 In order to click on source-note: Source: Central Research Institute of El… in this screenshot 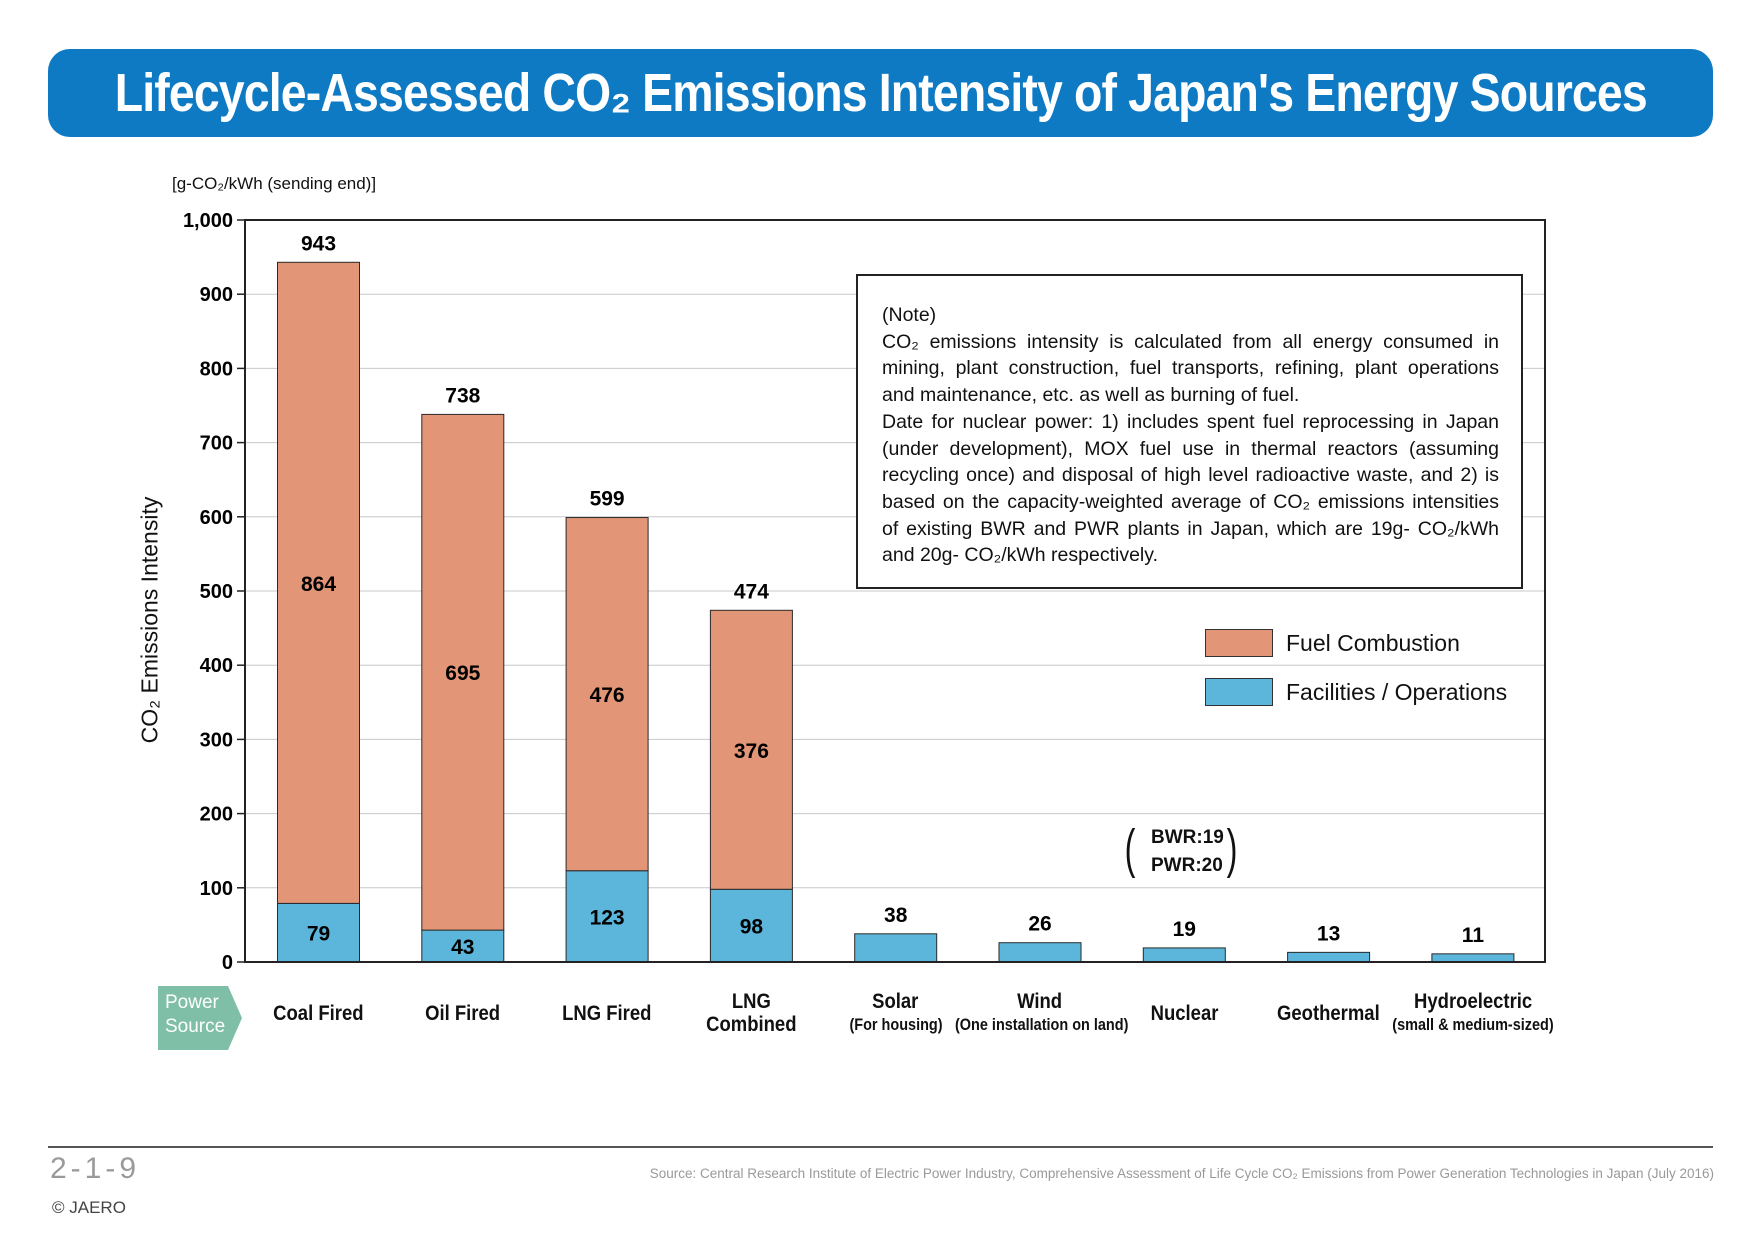, I will do `click(1181, 1173)`.